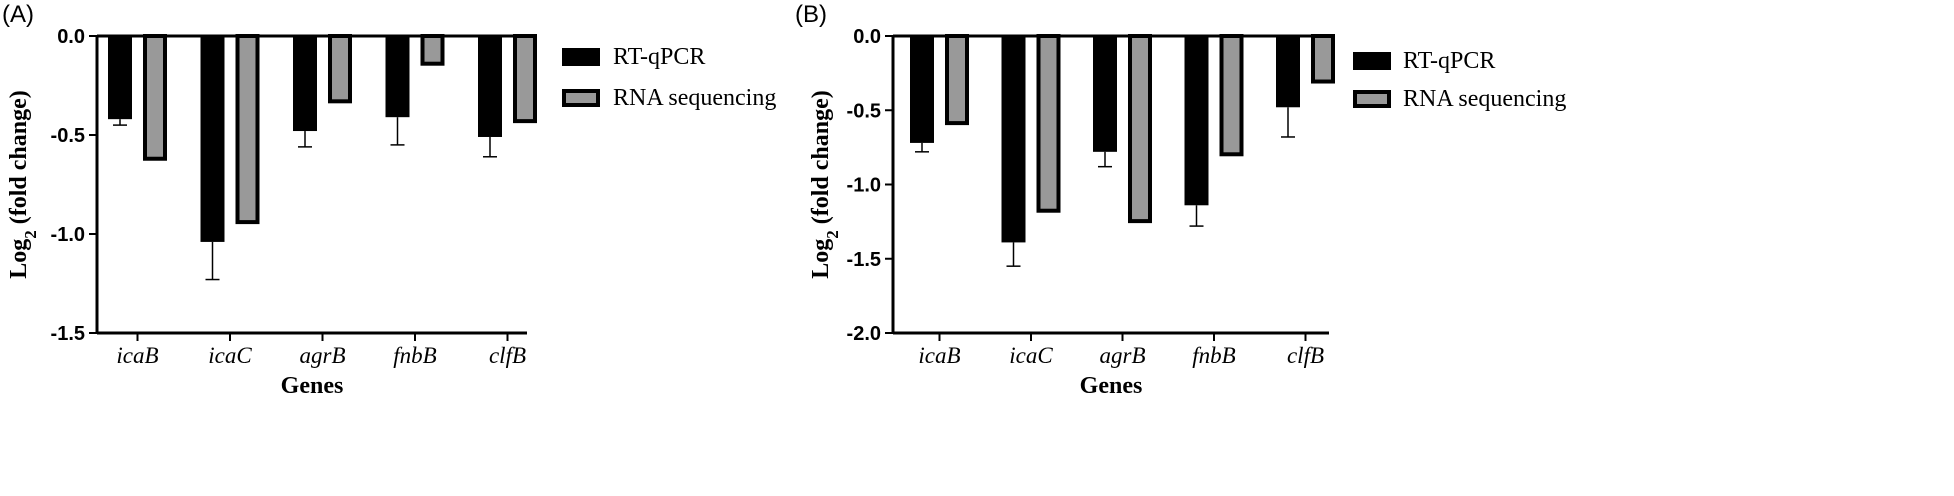 The image size is (1954, 496). I want to click on panel-label: (B), so click(811, 14).